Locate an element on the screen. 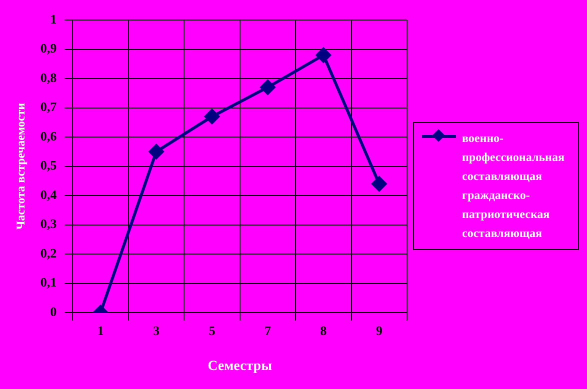 The image size is (587, 389). legend-label: военно-профессиональная составляющая гражданско-патриотическая составляющая is located at coordinates (513, 186).